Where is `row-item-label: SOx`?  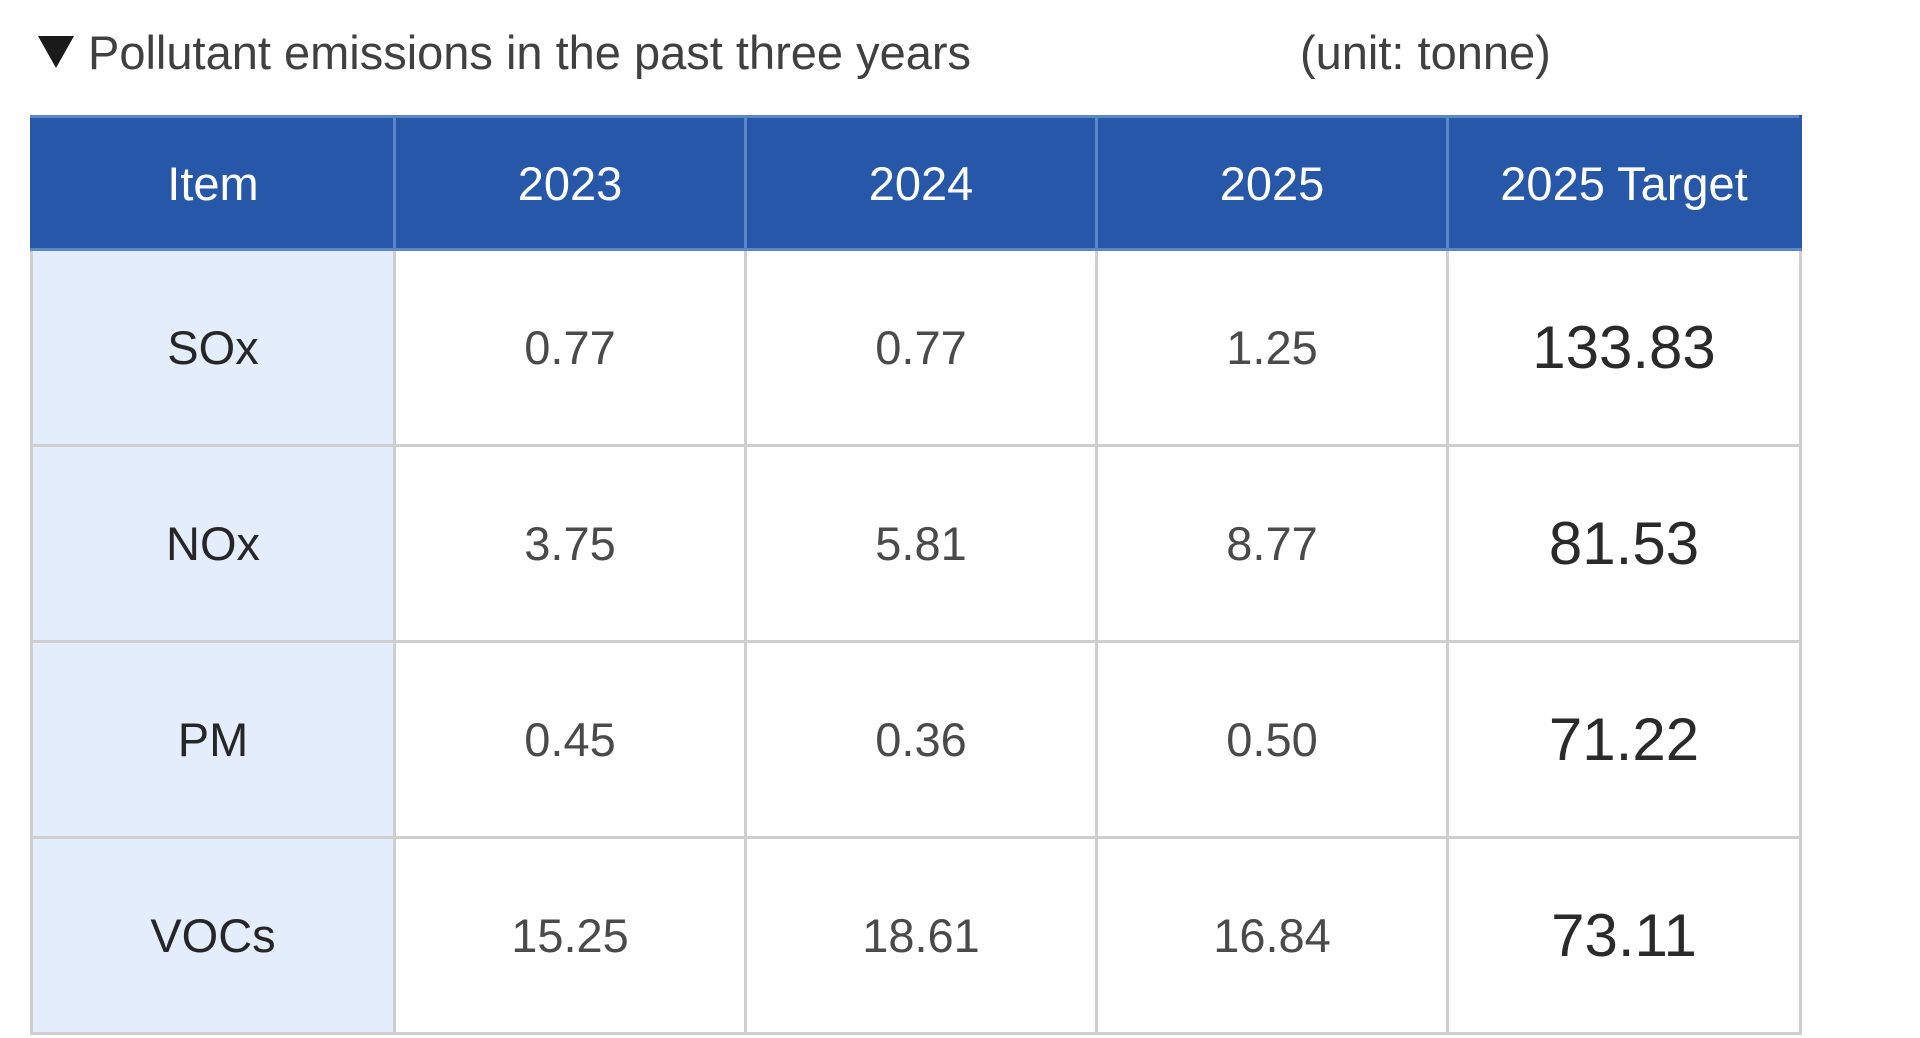
row-item-label: SOx is located at coordinates (213, 347).